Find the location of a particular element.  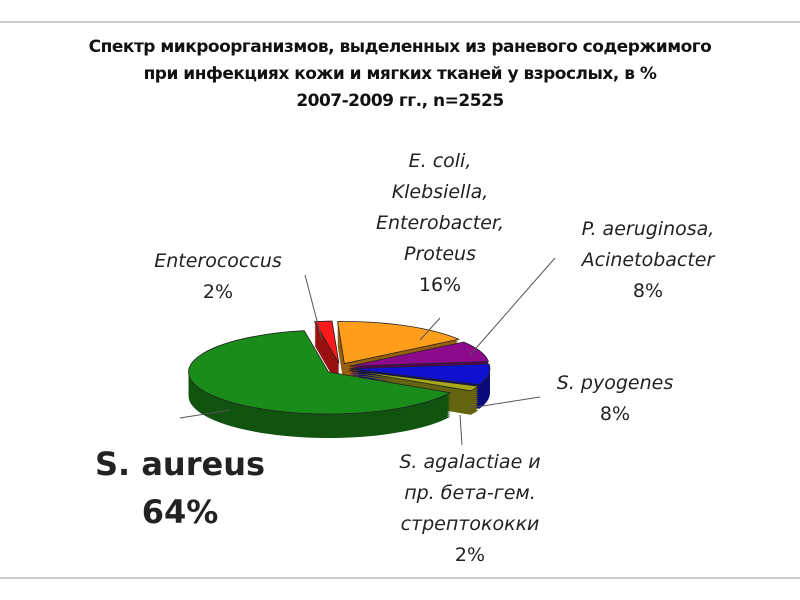

category-label: P. aeruginosa, Acinetobacter is located at coordinates (648, 244).